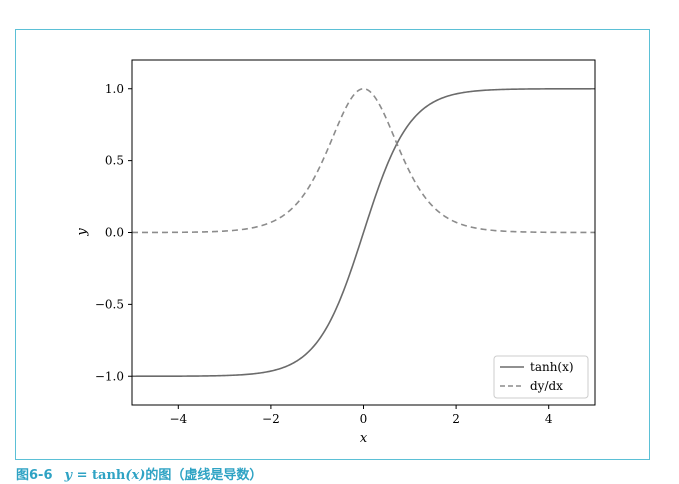  Describe the element at coordinates (546, 386) in the screenshot. I see `legend-label-derivative: dy/dx` at that location.